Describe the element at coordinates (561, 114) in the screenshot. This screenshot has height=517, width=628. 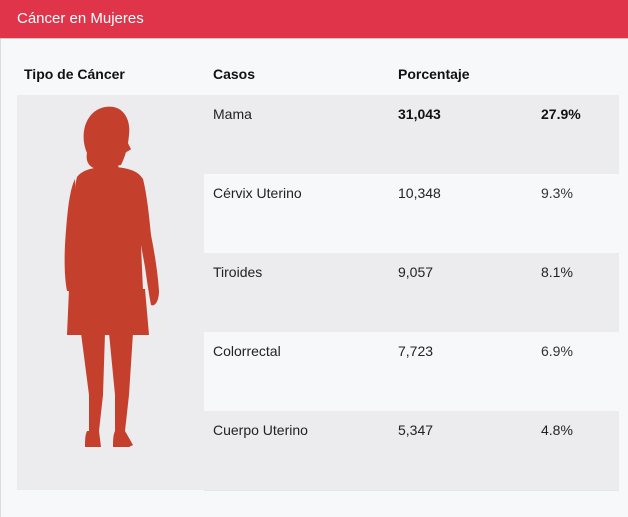
I see `percentage: 27.9%` at that location.